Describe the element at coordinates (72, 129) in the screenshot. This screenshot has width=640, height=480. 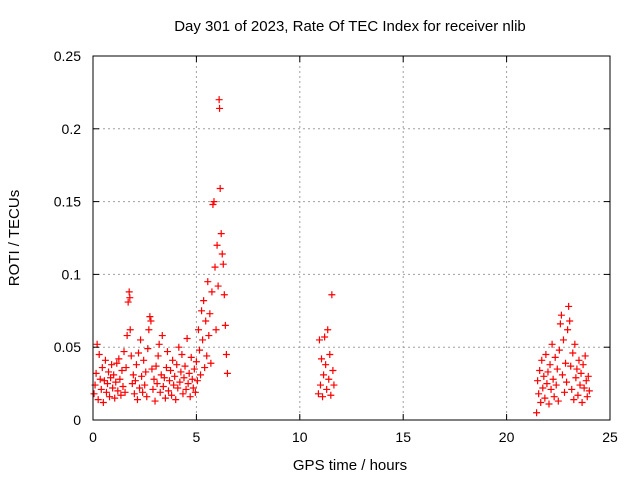
I see `y-tick-label: 0.2` at that location.